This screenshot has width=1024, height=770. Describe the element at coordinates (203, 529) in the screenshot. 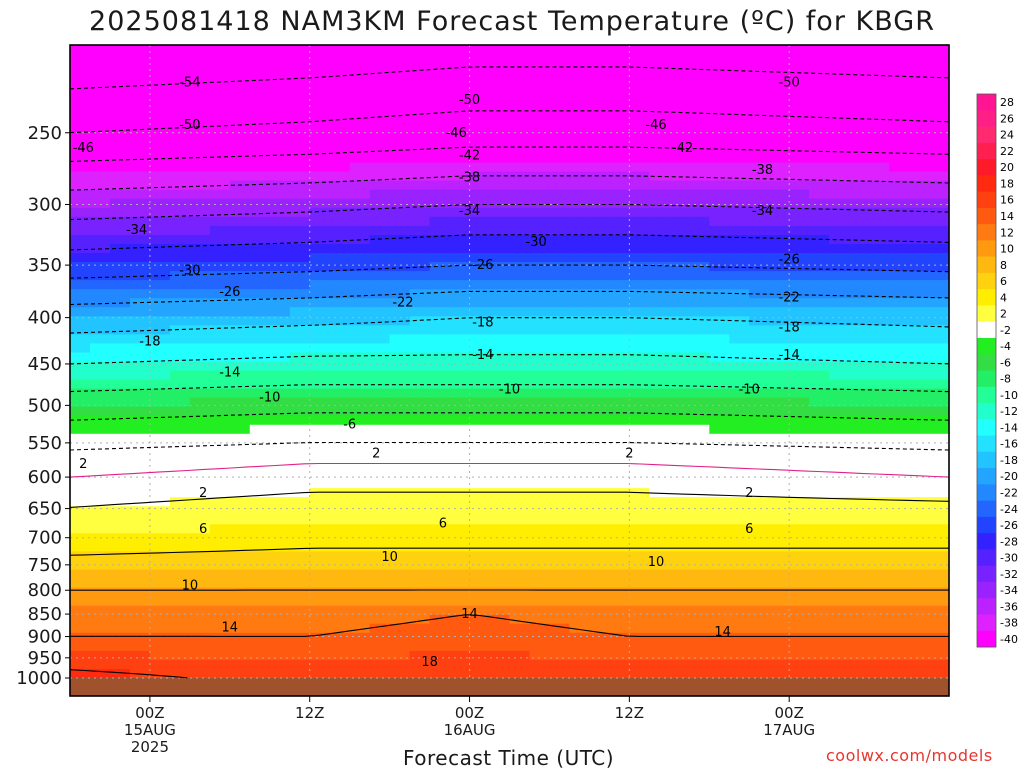

I see `contour-label: 6` at that location.